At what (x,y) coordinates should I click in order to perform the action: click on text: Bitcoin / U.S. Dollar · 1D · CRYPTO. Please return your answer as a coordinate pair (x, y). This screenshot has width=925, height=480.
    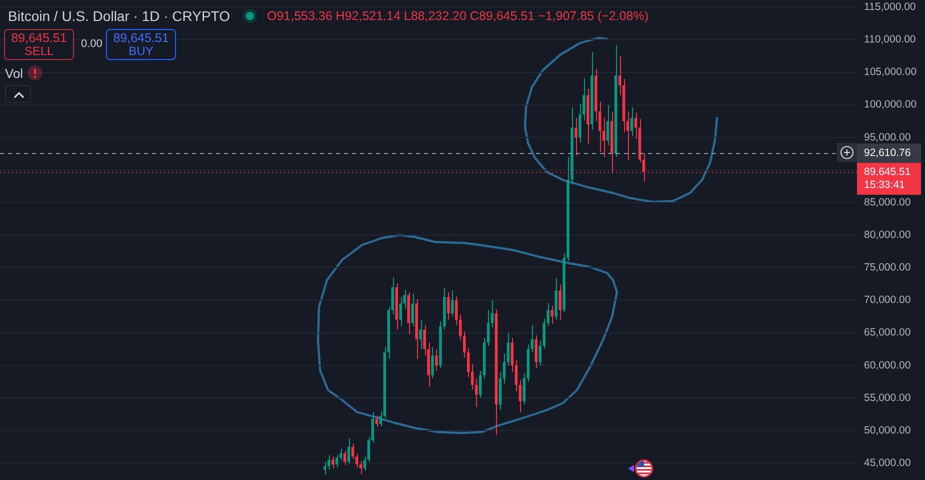
    Looking at the image, I should click on (119, 16).